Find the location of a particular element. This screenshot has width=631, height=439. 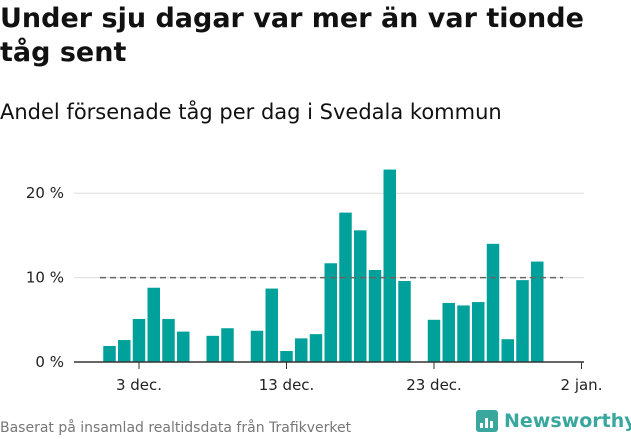

newsworthy-logo: Newsworthy is located at coordinates (553, 421).